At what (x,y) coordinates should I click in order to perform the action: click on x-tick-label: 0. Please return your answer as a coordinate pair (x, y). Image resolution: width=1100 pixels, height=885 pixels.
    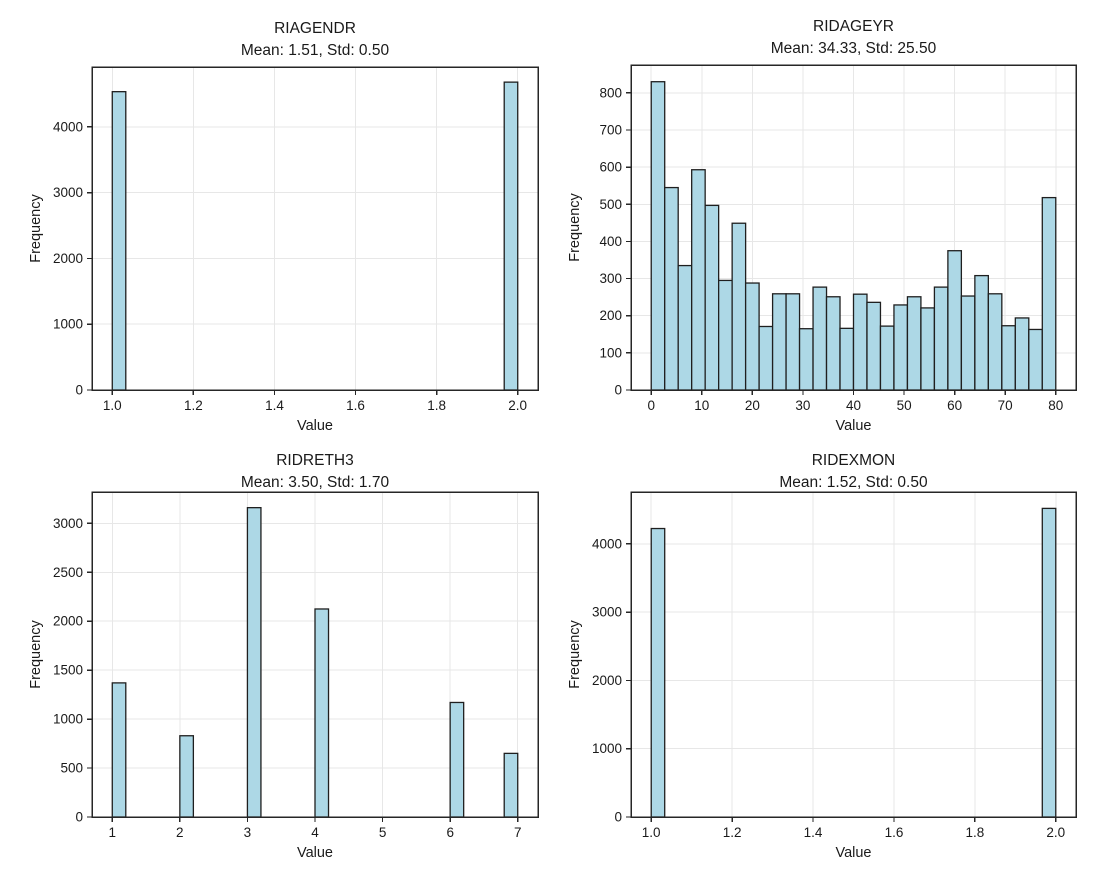
    Looking at the image, I should click on (651, 405).